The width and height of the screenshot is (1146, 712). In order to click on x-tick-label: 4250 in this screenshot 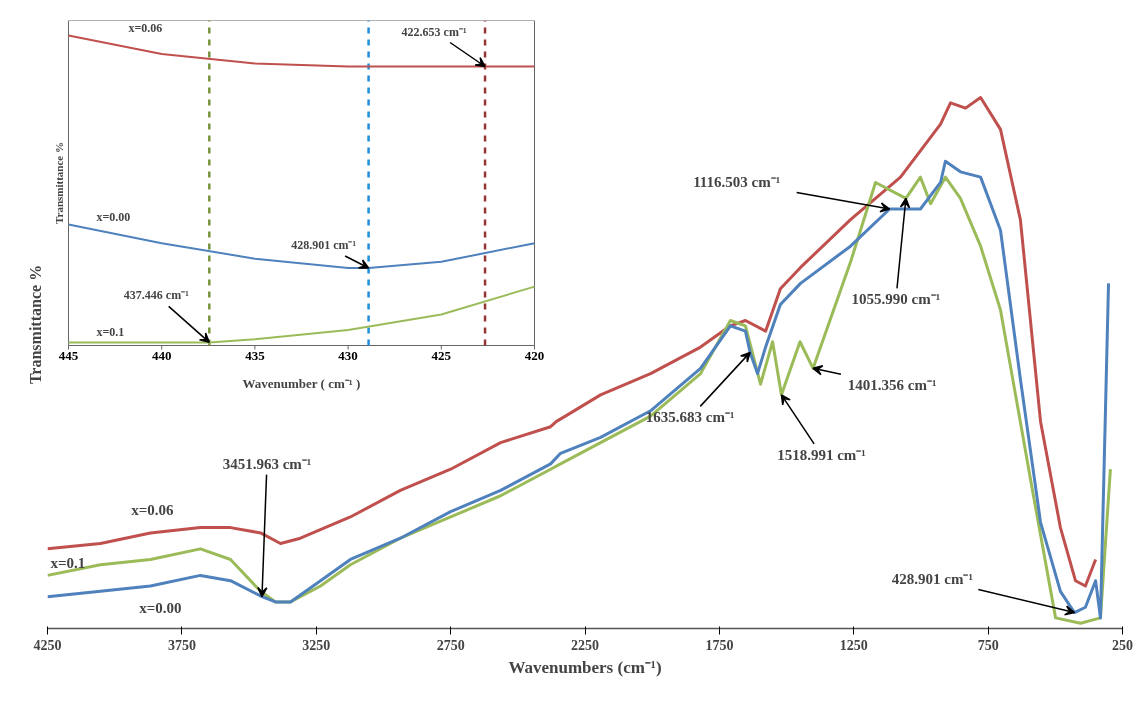, I will do `click(47, 645)`.